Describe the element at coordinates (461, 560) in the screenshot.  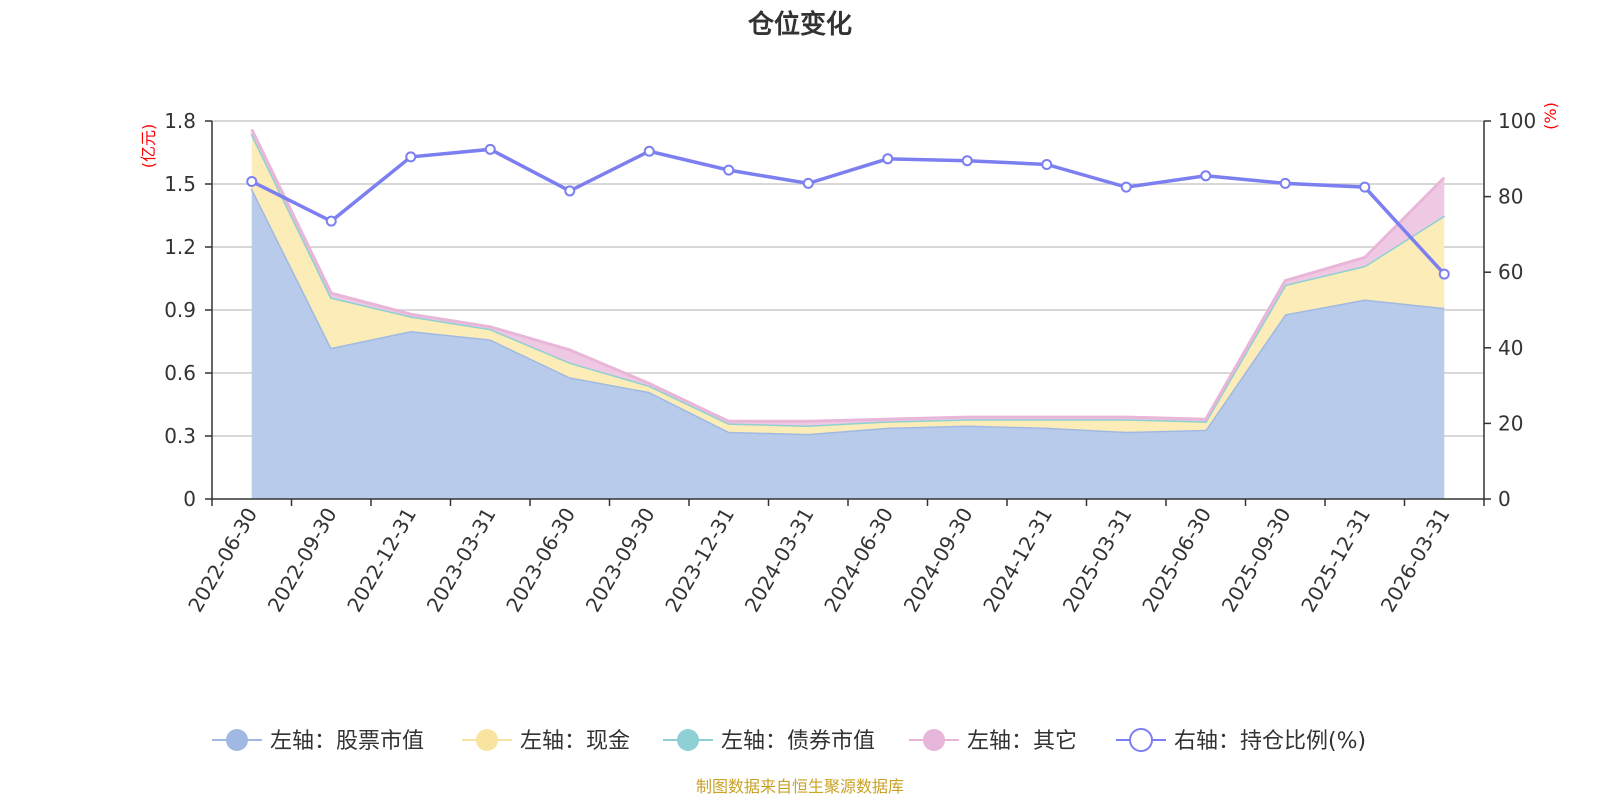
I see `x-tick-label: 2023-03-31` at that location.